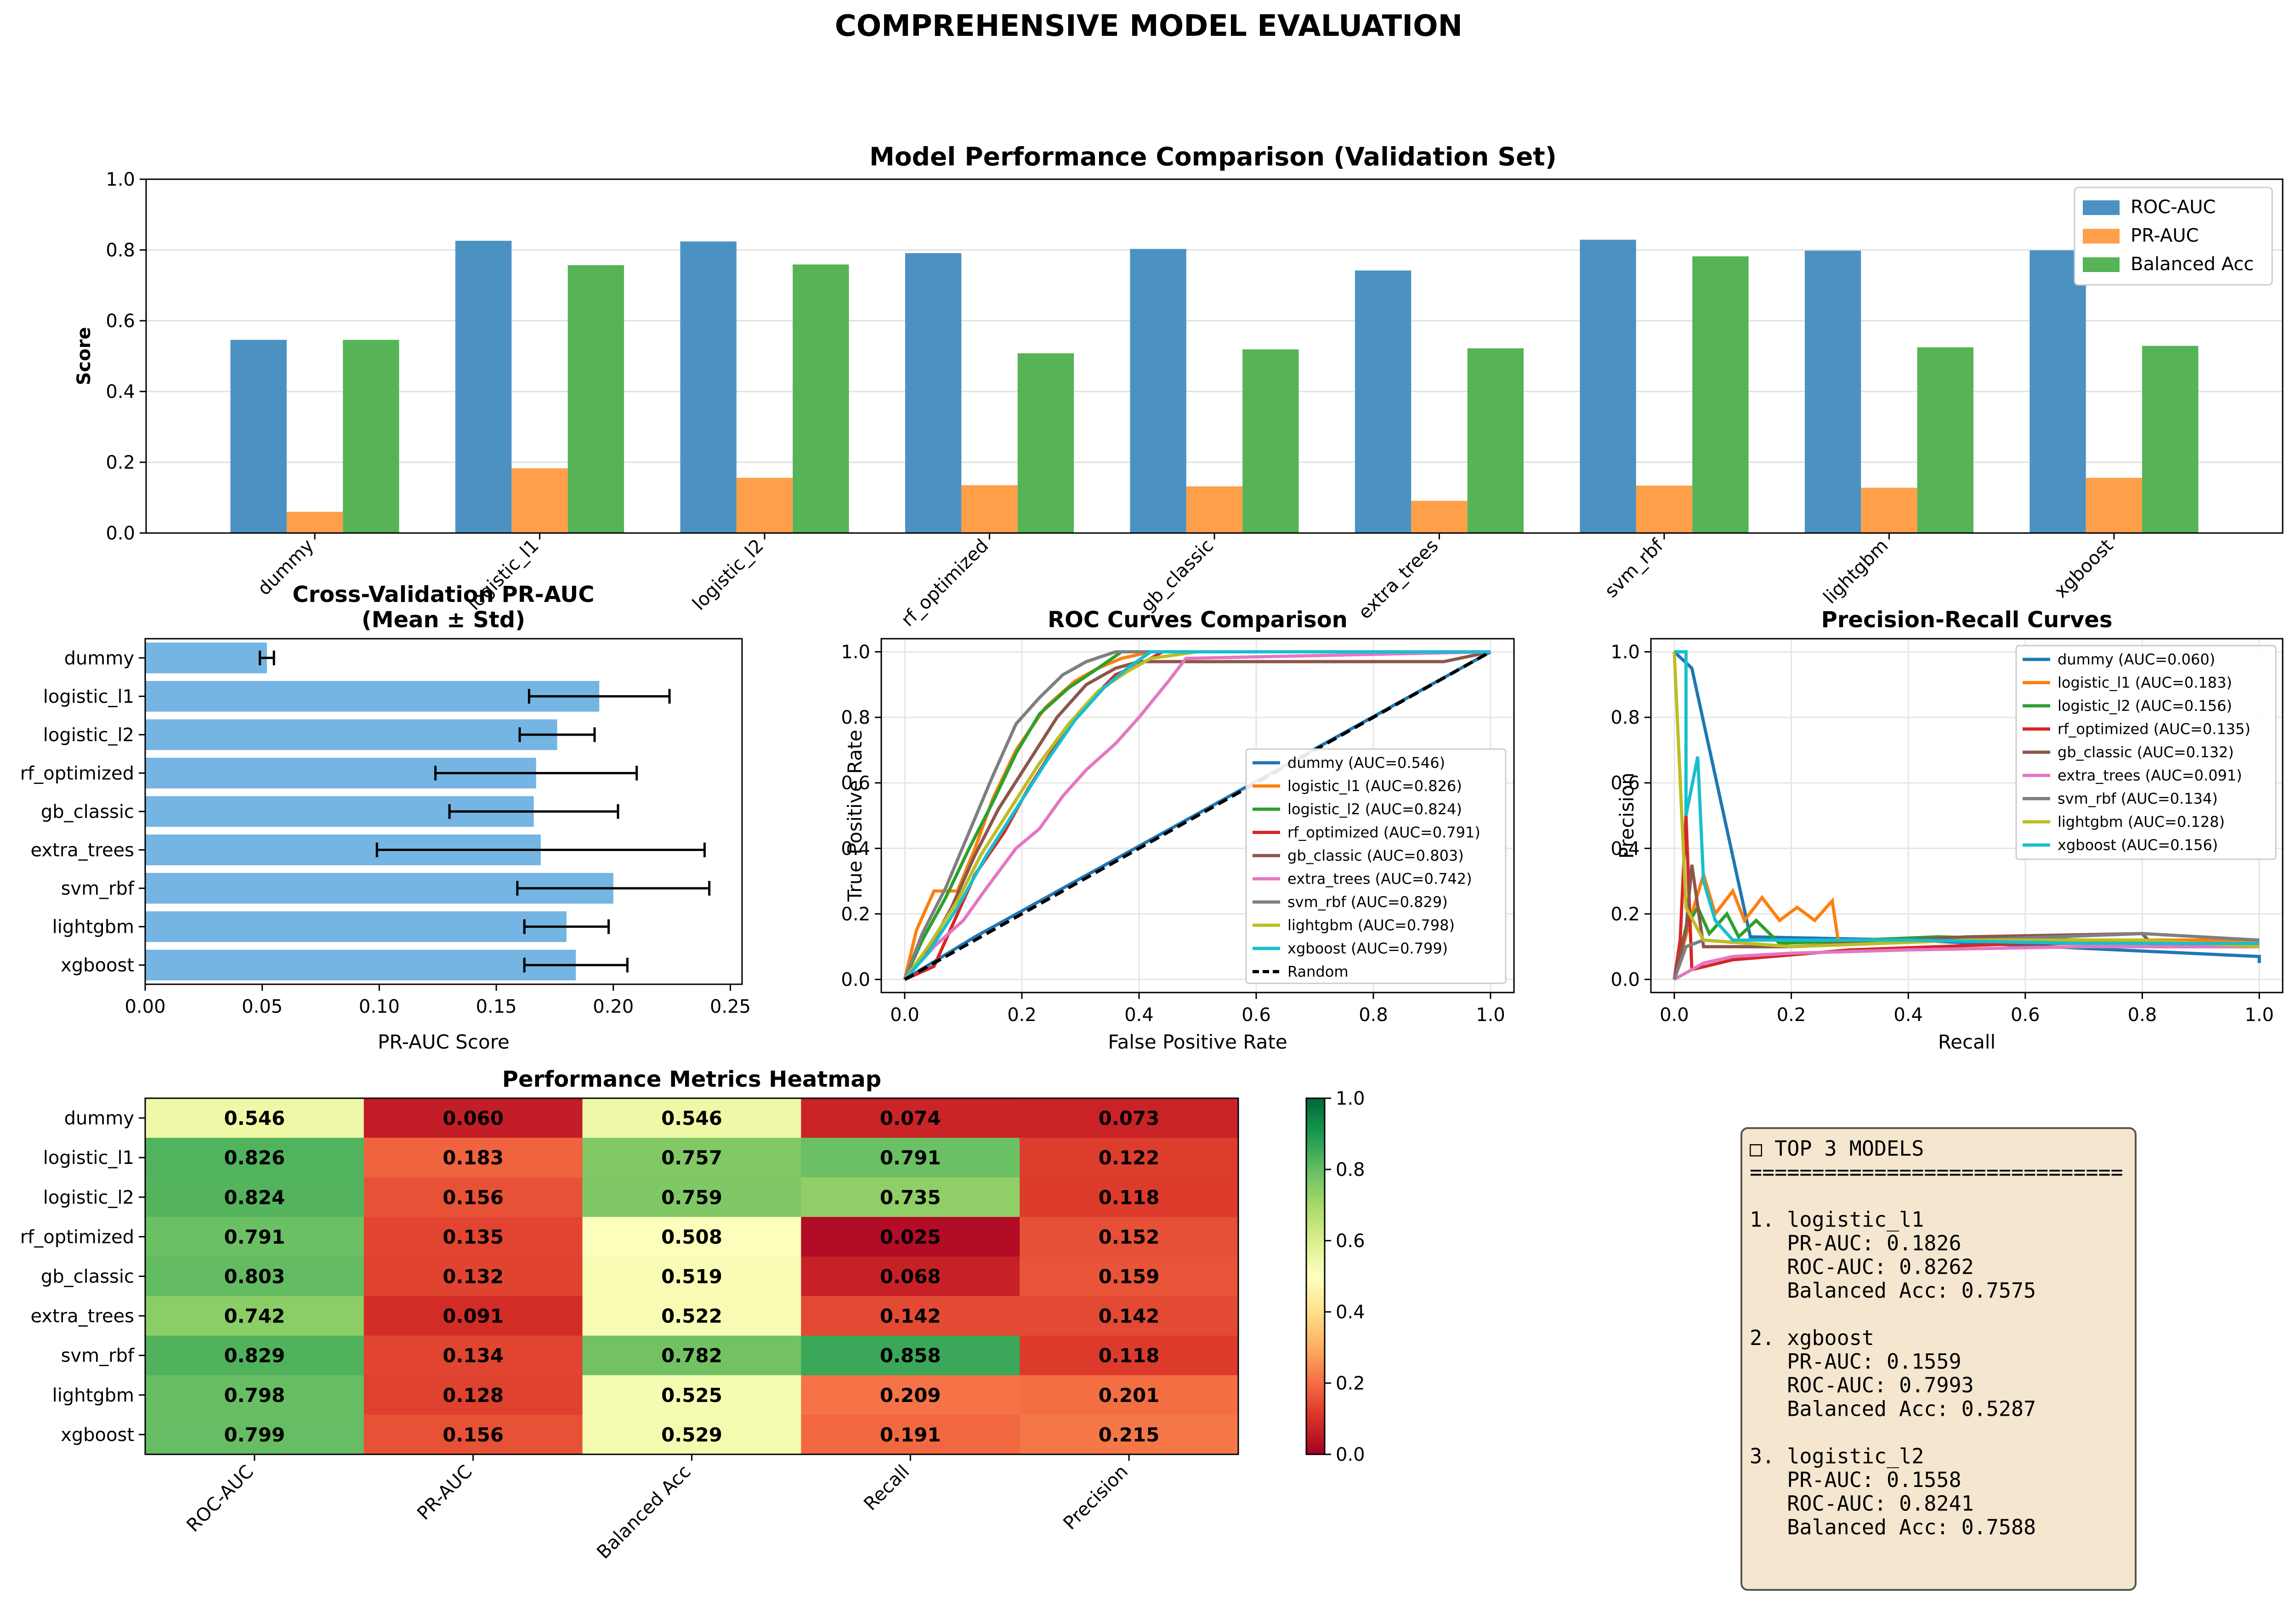 Image resolution: width=2296 pixels, height=1600 pixels. I want to click on roc-frame, so click(1197, 815).